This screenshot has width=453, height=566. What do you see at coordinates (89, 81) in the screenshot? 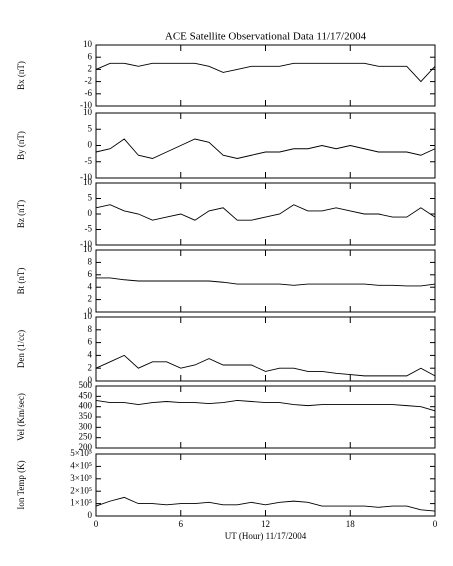
I see `y-tick-label: -2` at bounding box center [89, 81].